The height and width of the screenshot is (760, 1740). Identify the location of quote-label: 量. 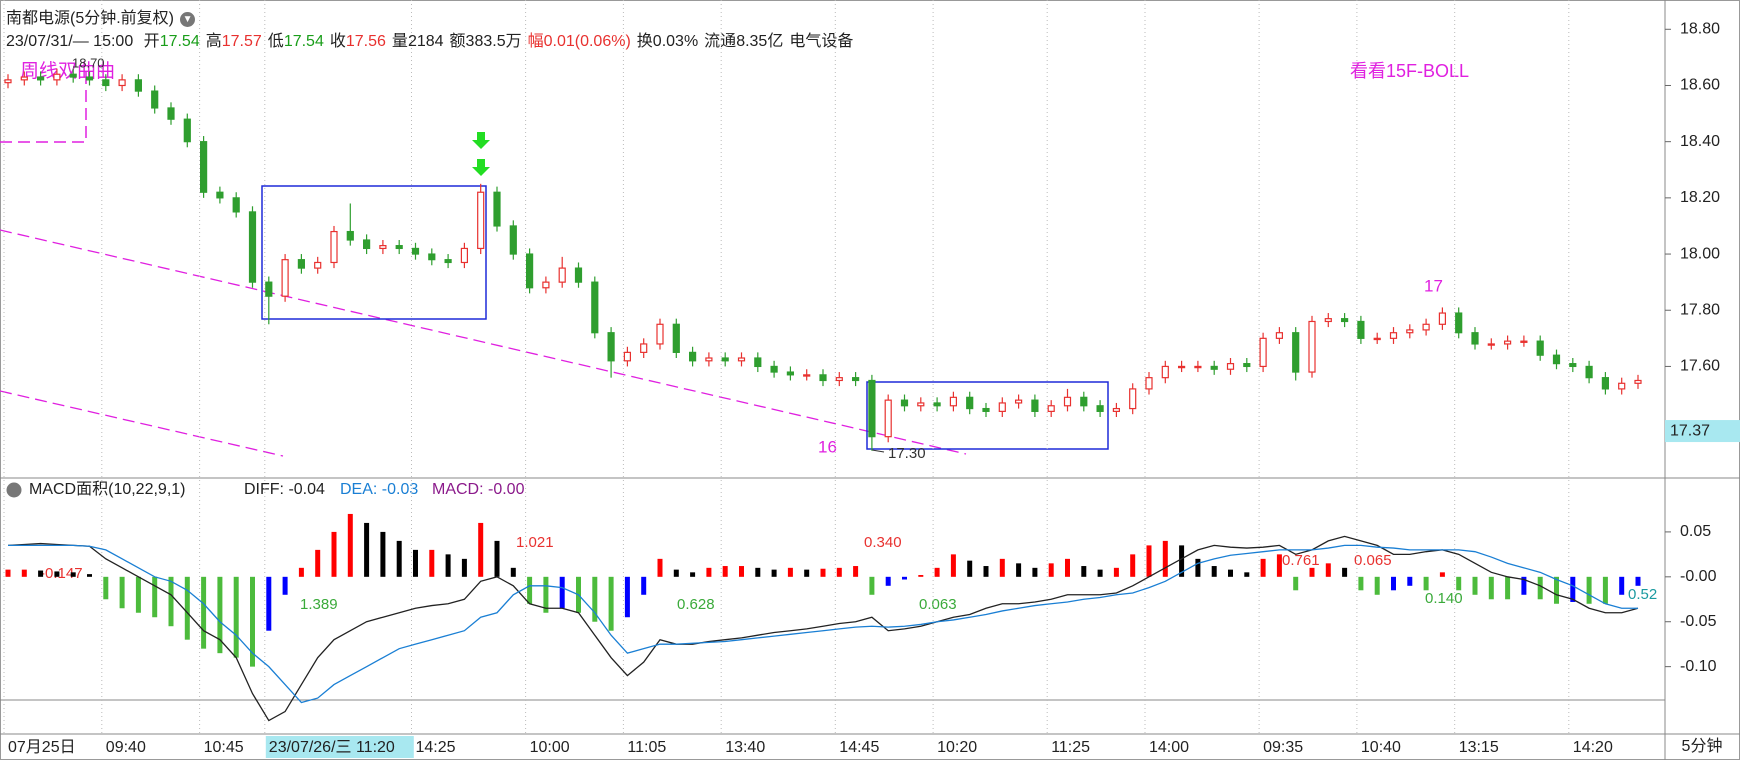
(399, 41).